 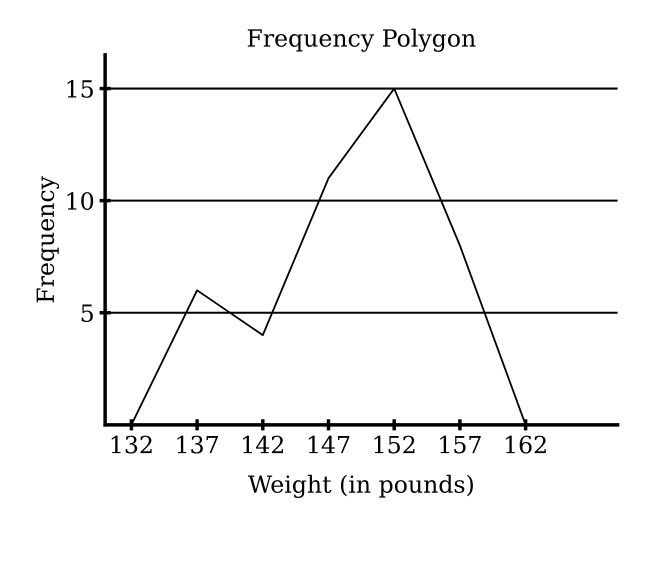 What do you see at coordinates (394, 445) in the screenshot?
I see `x-tick-label: 152` at bounding box center [394, 445].